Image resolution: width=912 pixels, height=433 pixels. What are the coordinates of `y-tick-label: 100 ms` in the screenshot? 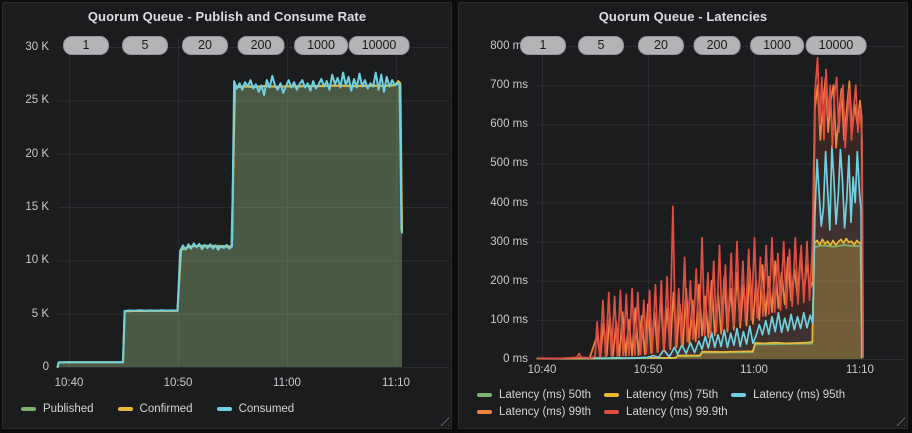 It's located at (509, 319).